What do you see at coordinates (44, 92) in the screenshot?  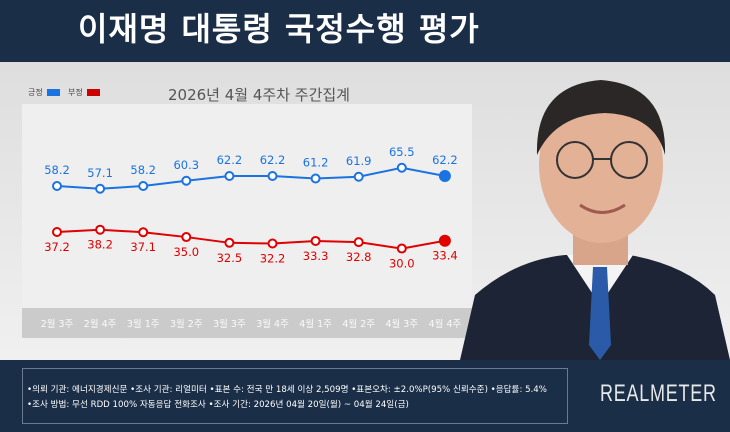 I see `legend-positive: 긍정` at bounding box center [44, 92].